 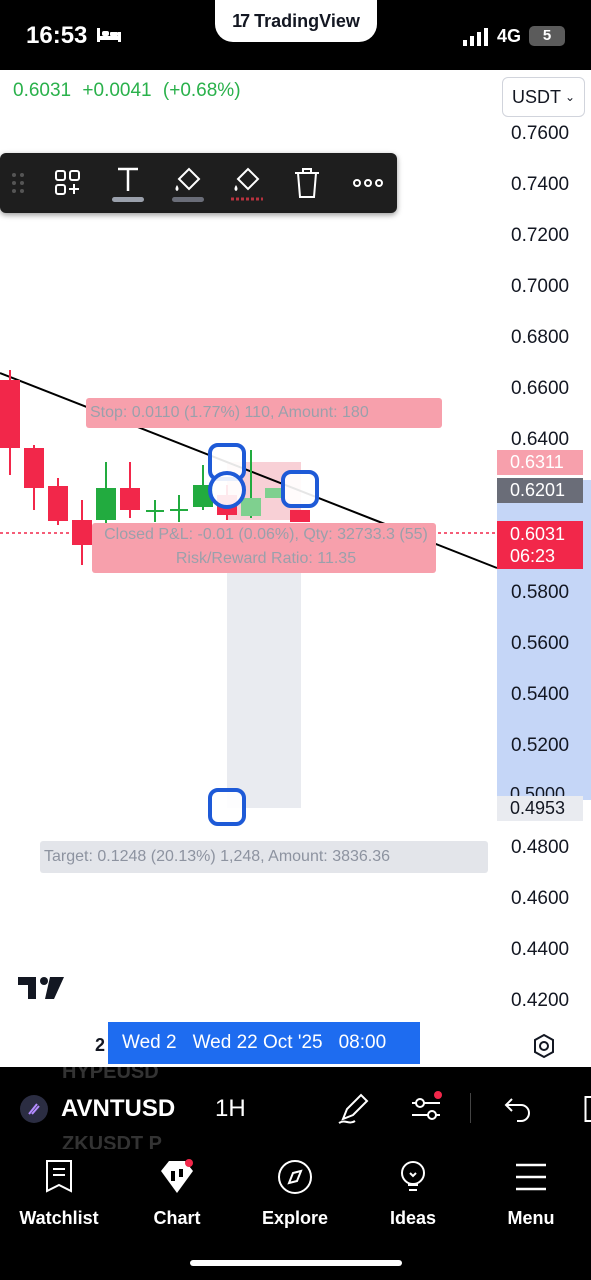 What do you see at coordinates (540, 745) in the screenshot?
I see `price-axis-label: 0.5200` at bounding box center [540, 745].